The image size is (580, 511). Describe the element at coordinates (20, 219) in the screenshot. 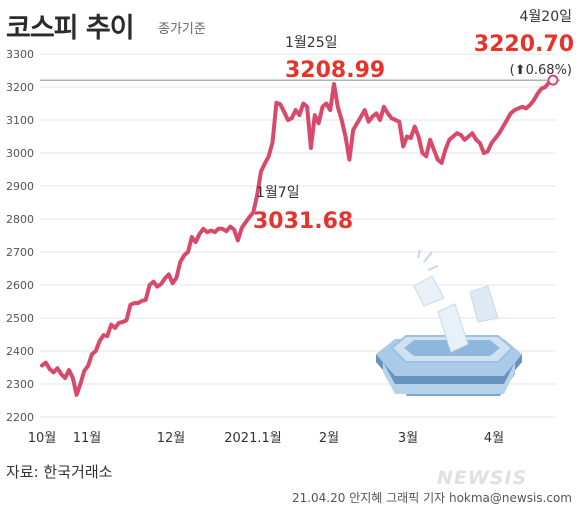

I see `y-tick-label: 2800` at that location.